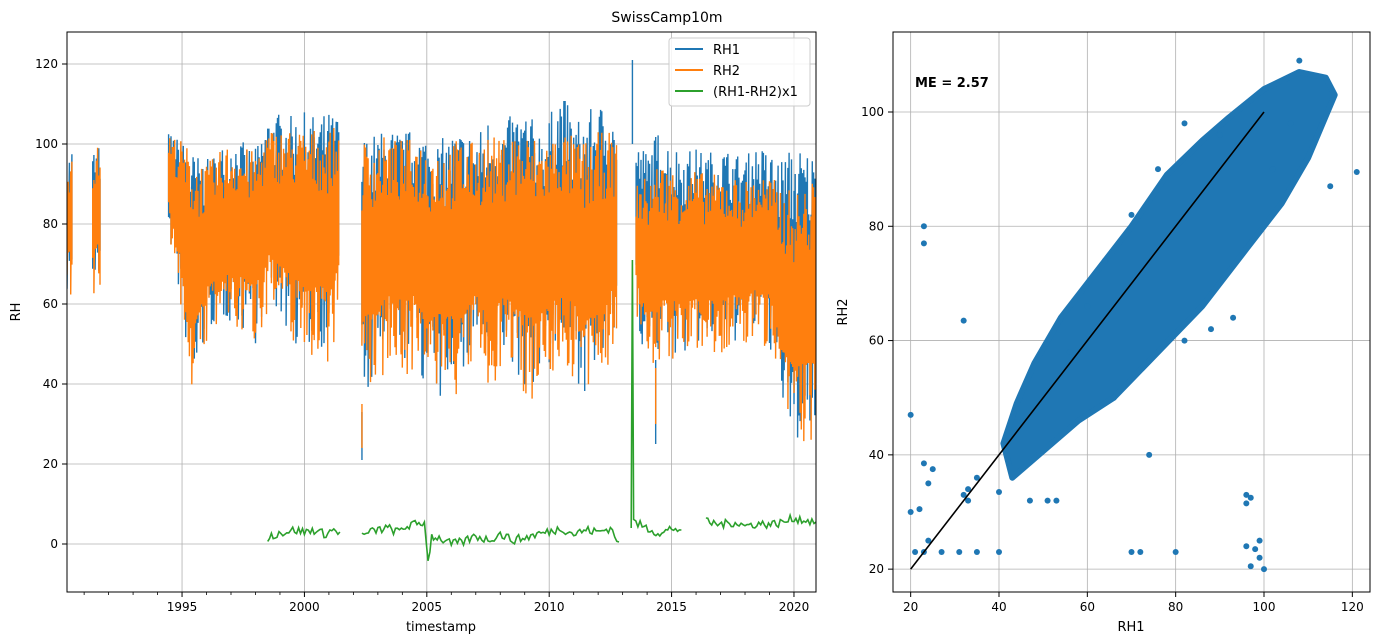 This screenshot has height=644, width=1380. What do you see at coordinates (843, 311) in the screenshot?
I see `scatter-ylabel: RH2` at bounding box center [843, 311].